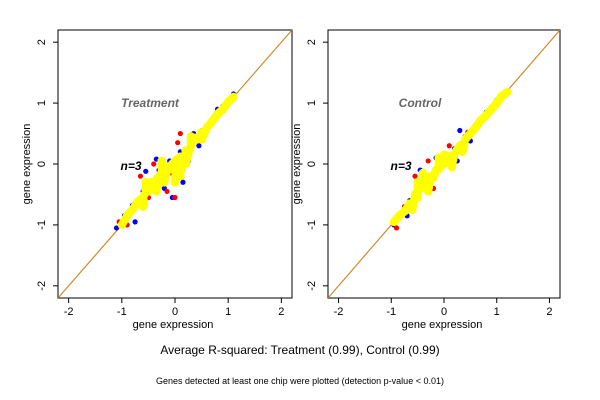 This screenshot has height=400, width=600. What do you see at coordinates (150, 103) in the screenshot?
I see `panel-title: Treatment` at bounding box center [150, 103].